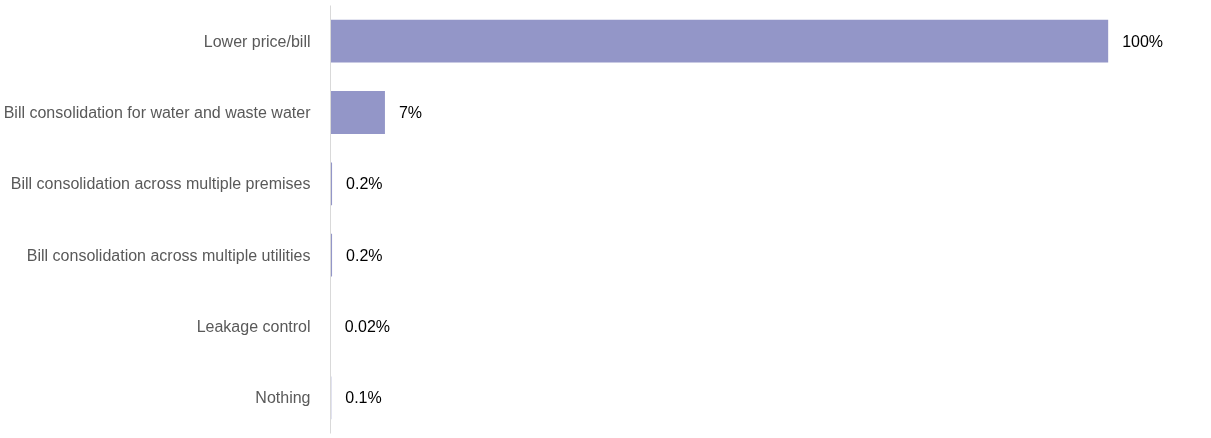  Describe the element at coordinates (283, 398) in the screenshot. I see `y-tick-label: Nothing` at that location.